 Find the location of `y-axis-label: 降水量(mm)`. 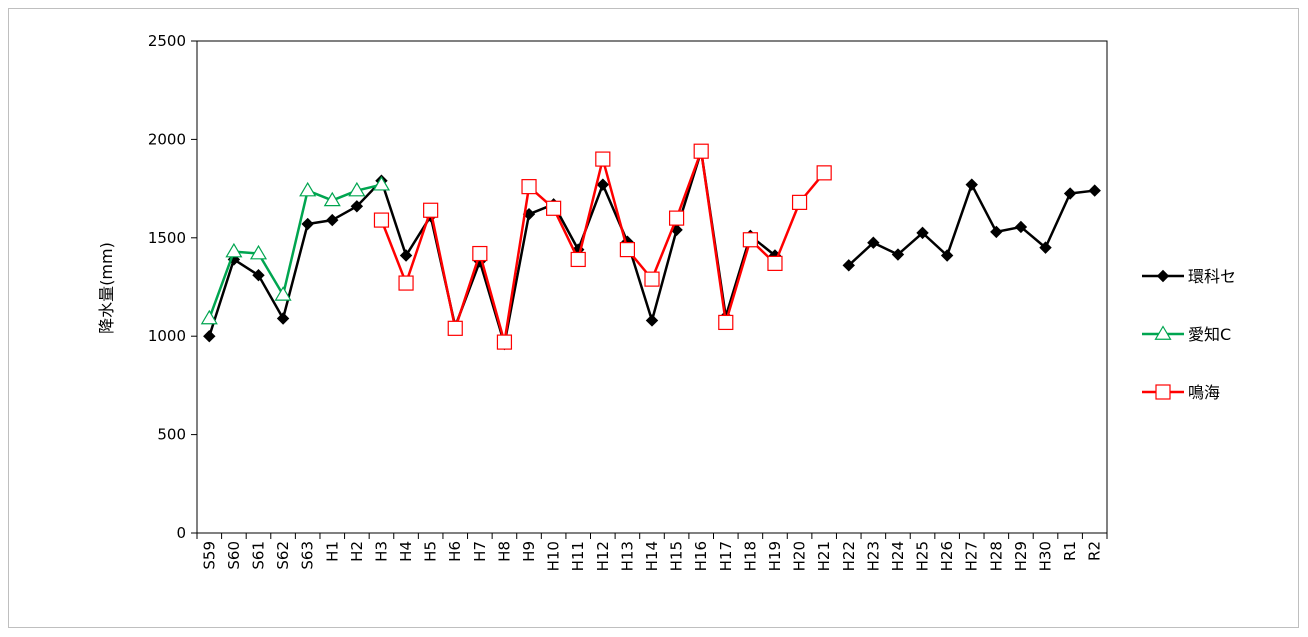

y-axis-label: 降水量(mm) is located at coordinates (106, 288).